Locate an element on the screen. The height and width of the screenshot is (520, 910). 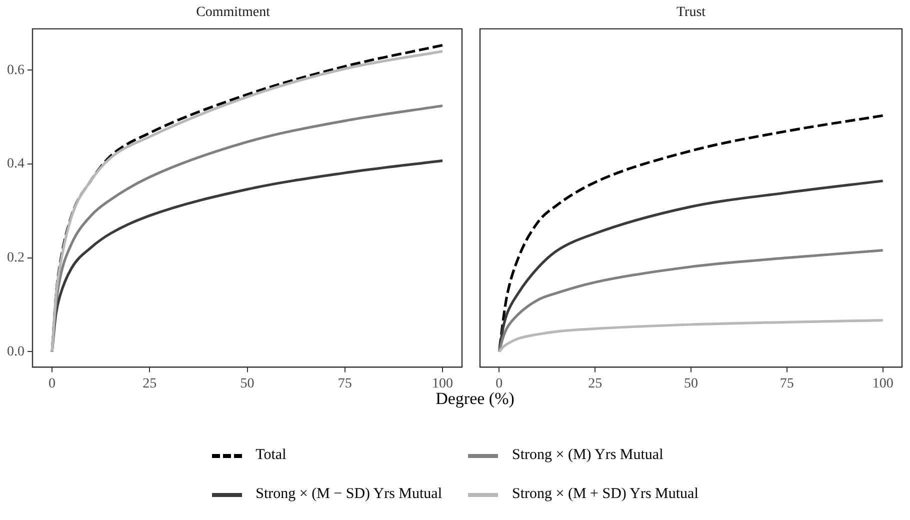
chart-title: Commitment is located at coordinates (233, 12).